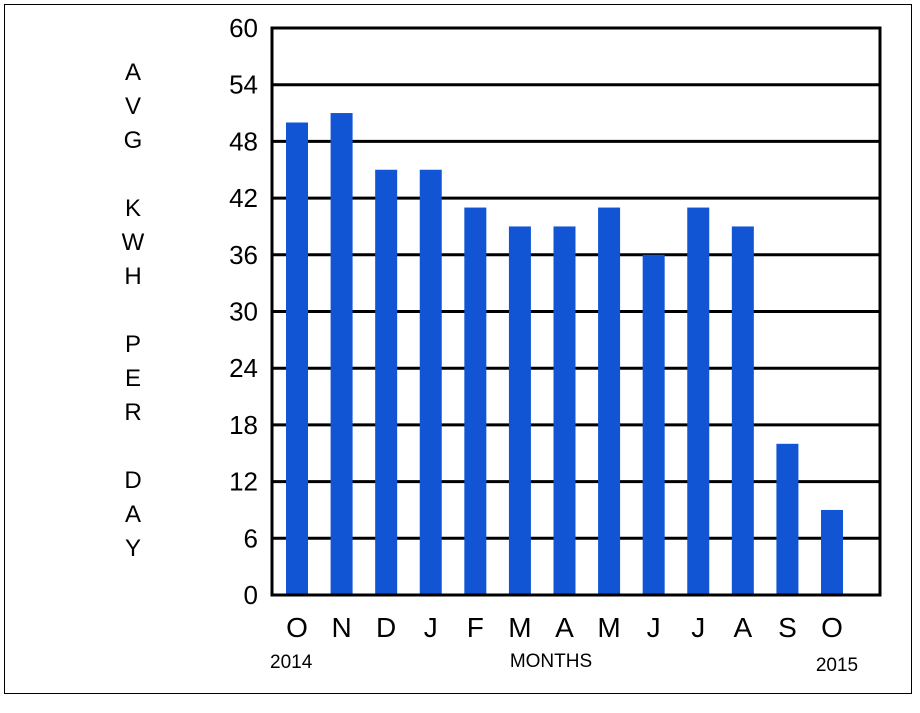 This screenshot has height=713, width=920. What do you see at coordinates (243, 425) in the screenshot?
I see `y-tick-label: 18` at bounding box center [243, 425].